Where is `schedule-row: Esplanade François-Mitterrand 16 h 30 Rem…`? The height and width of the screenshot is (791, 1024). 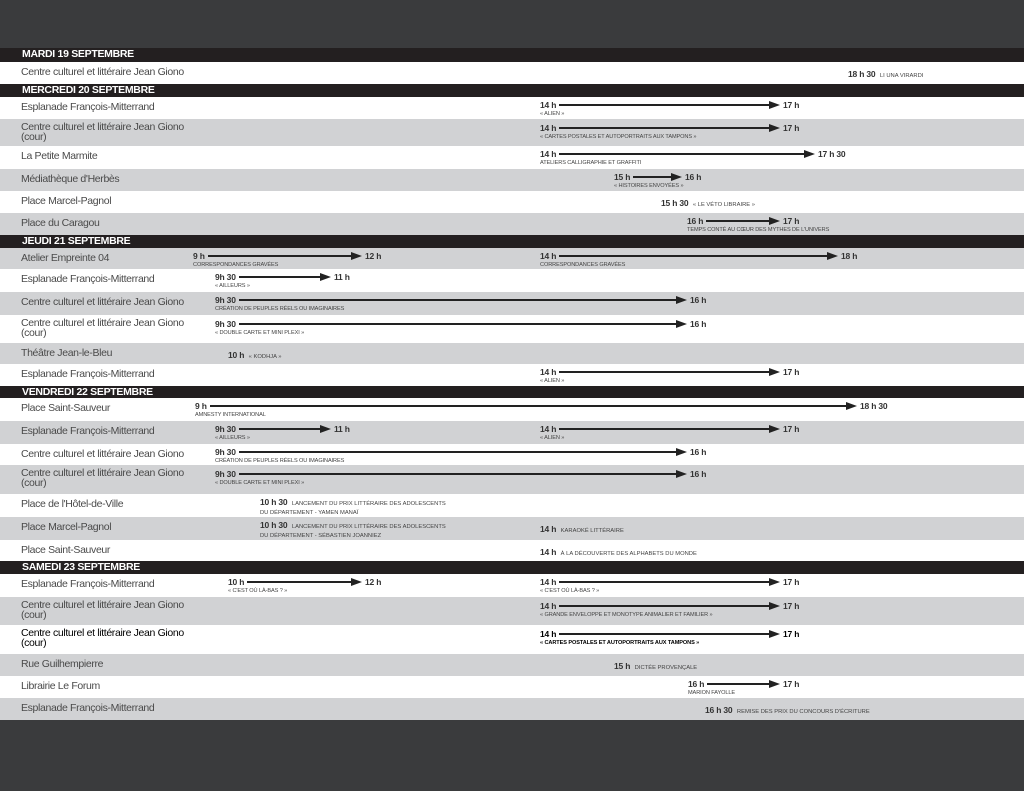 schedule-row: Esplanade François-Mitterrand 16 h 30 Rem… is located at coordinates (512, 709).